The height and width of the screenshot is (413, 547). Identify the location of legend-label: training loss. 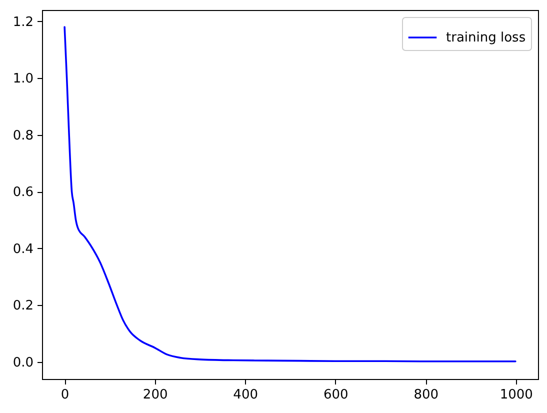
(486, 38).